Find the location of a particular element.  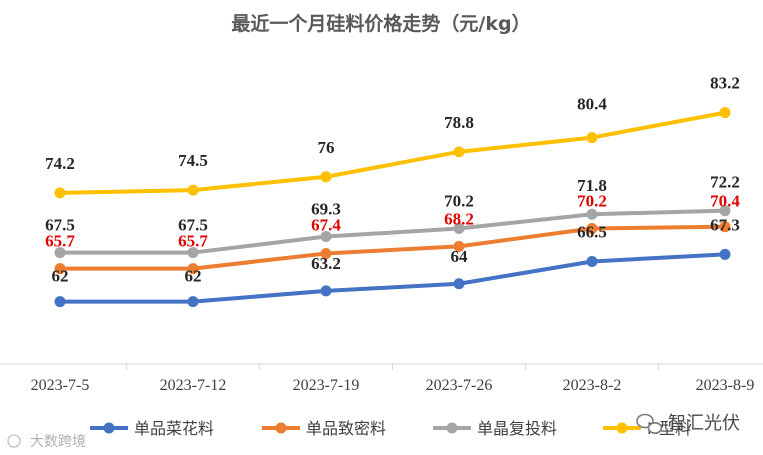

data-label: 83.2 is located at coordinates (725, 83).